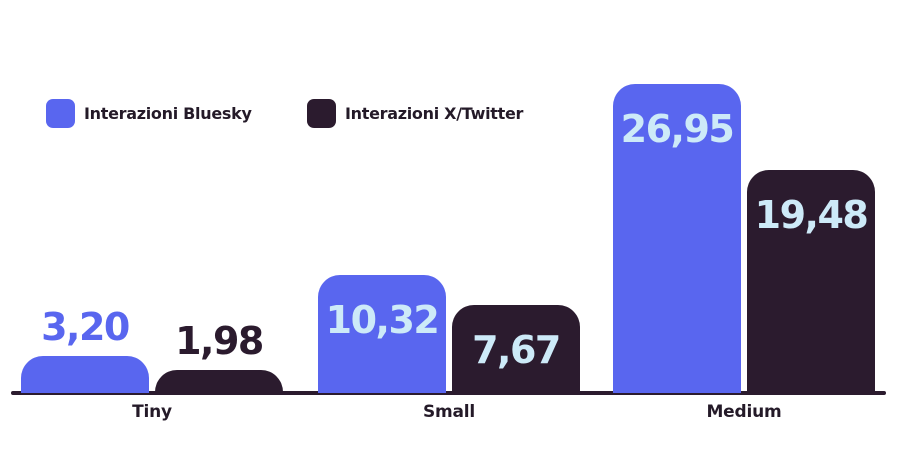 The height and width of the screenshot is (475, 906). What do you see at coordinates (449, 412) in the screenshot?
I see `category-label-small: Small` at bounding box center [449, 412].